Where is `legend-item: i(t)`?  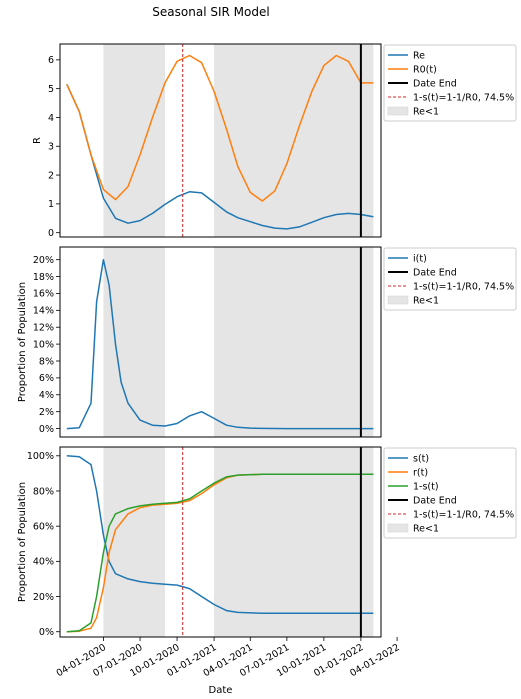
legend-item: i(t) is located at coordinates (407, 258).